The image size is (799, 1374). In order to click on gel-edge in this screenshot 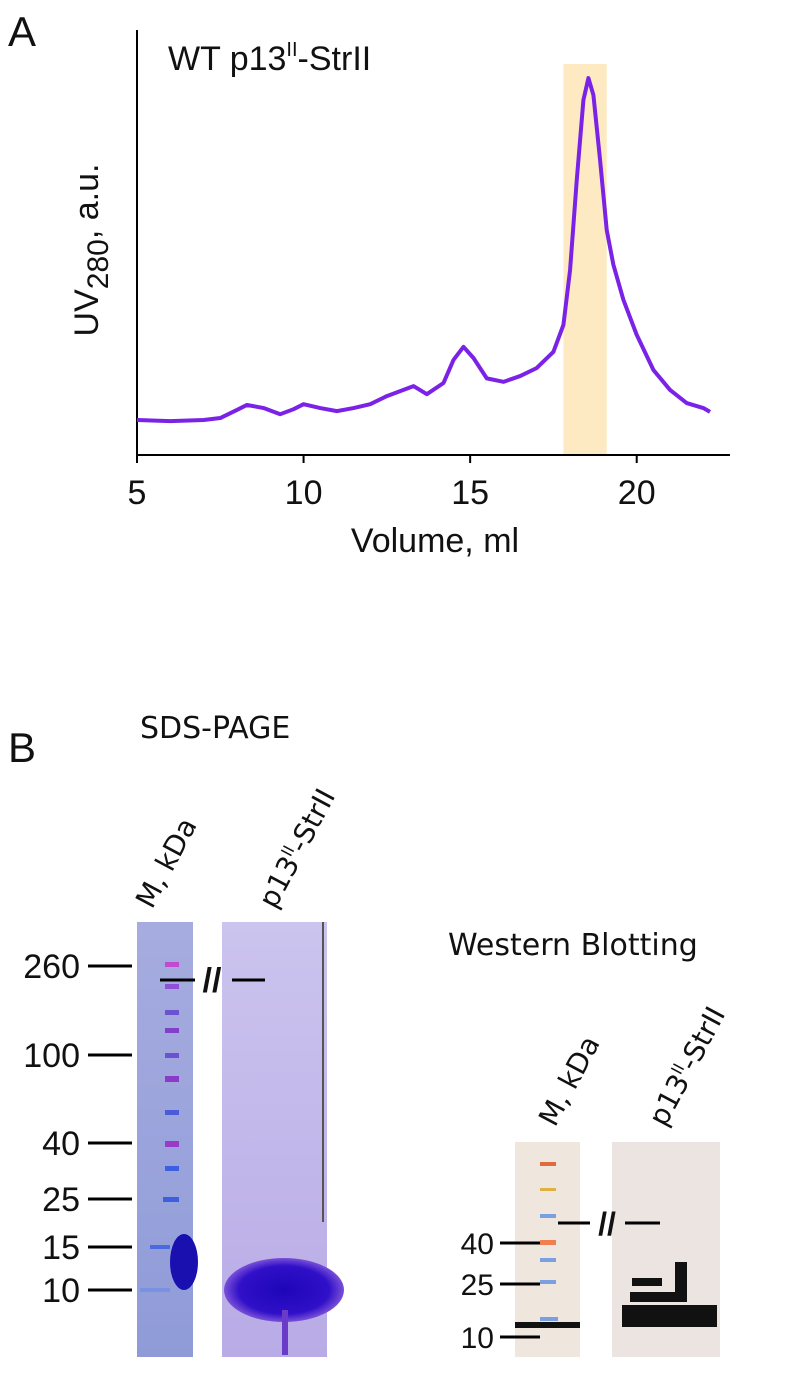, I will do `click(323, 1072)`.